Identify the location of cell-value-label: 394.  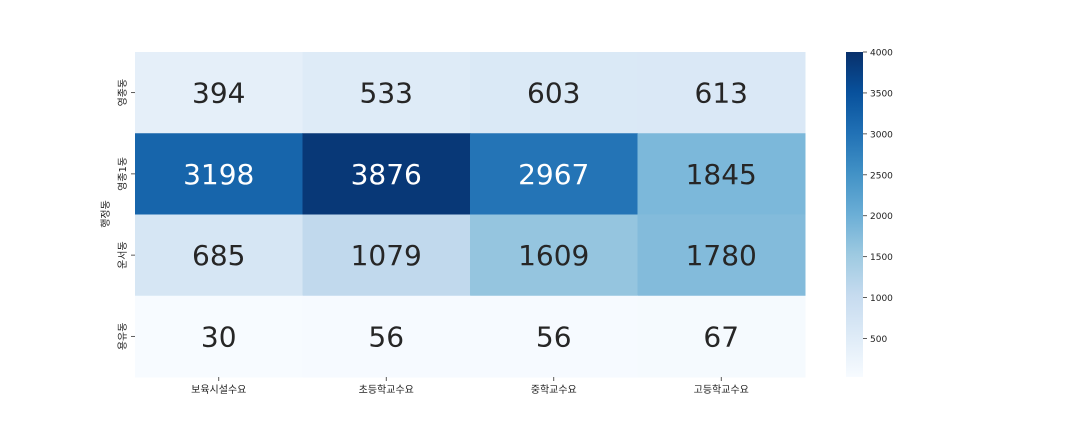
(218, 93).